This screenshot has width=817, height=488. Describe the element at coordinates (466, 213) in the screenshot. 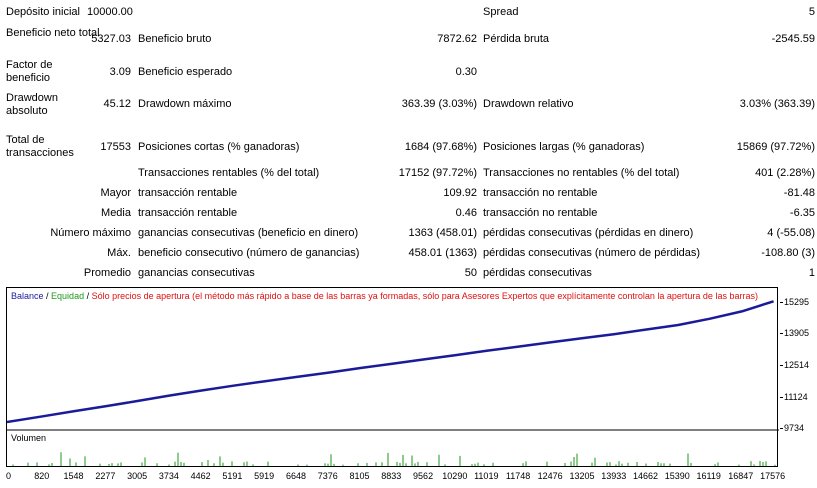

I see `average-profit-value: 0.46` at that location.